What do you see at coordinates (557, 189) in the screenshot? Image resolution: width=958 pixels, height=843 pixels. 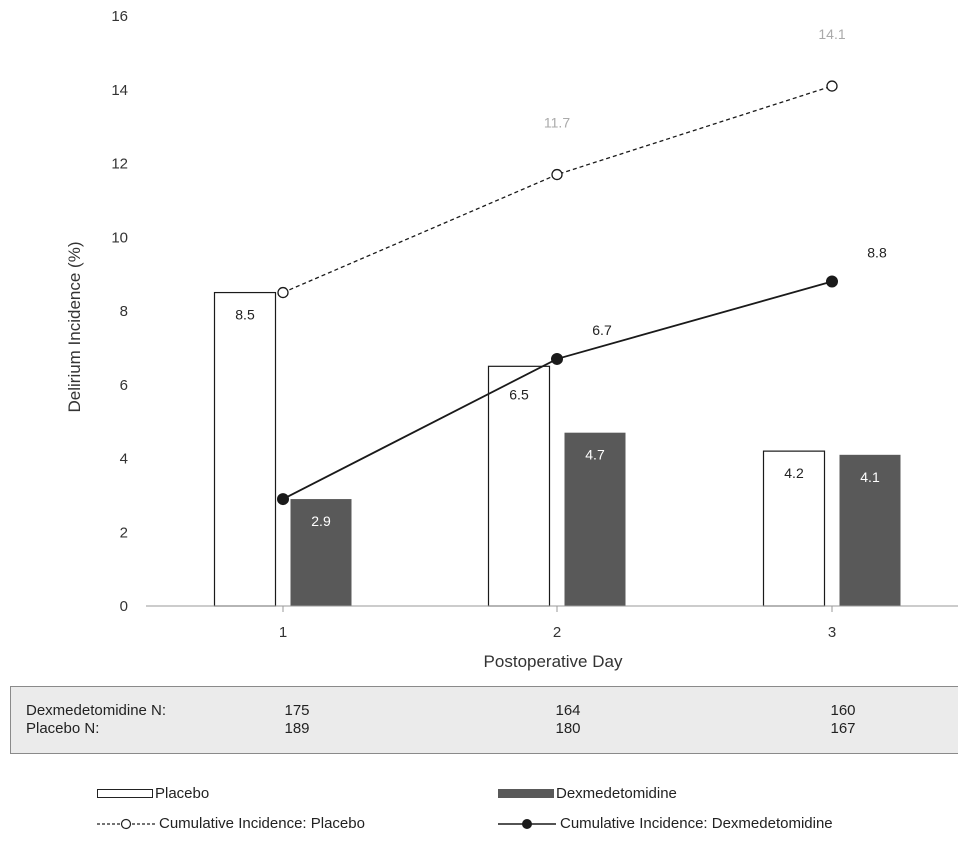 I see `line-cumulative-placebo` at bounding box center [557, 189].